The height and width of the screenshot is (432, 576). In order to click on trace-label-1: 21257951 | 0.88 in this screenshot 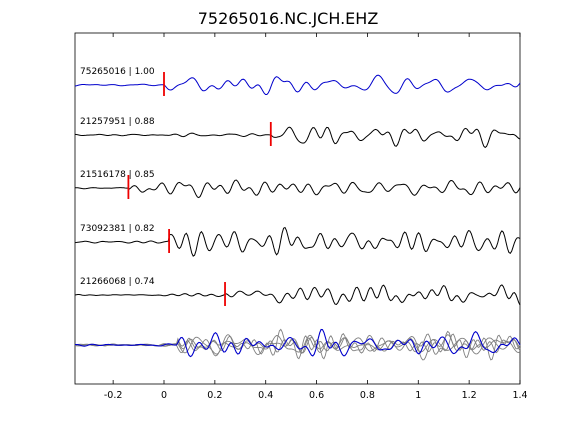, I will do `click(117, 122)`.